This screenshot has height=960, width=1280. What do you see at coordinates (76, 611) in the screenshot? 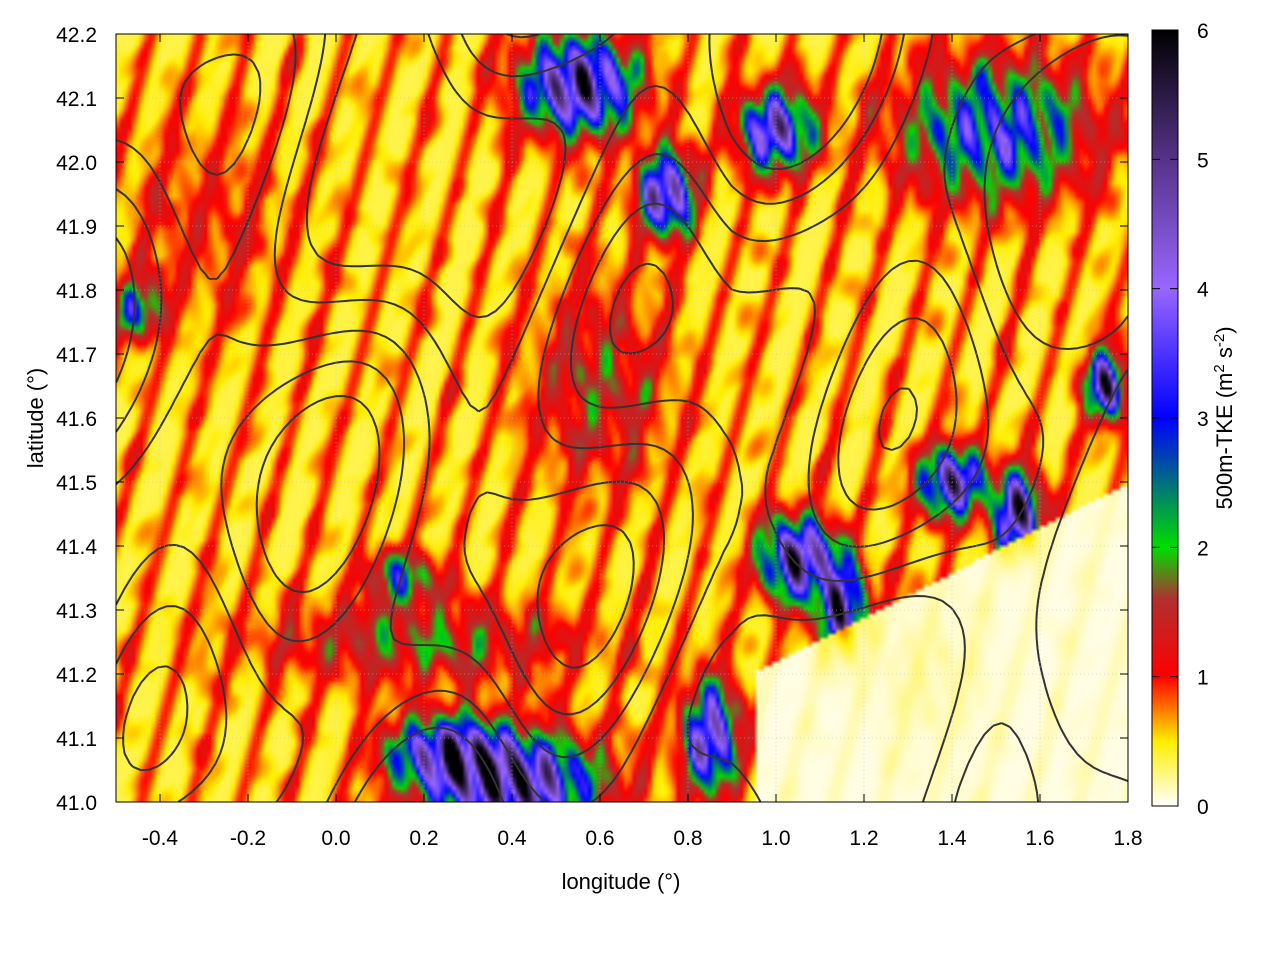
I see `y-tick-label: 41.3` at bounding box center [76, 611].